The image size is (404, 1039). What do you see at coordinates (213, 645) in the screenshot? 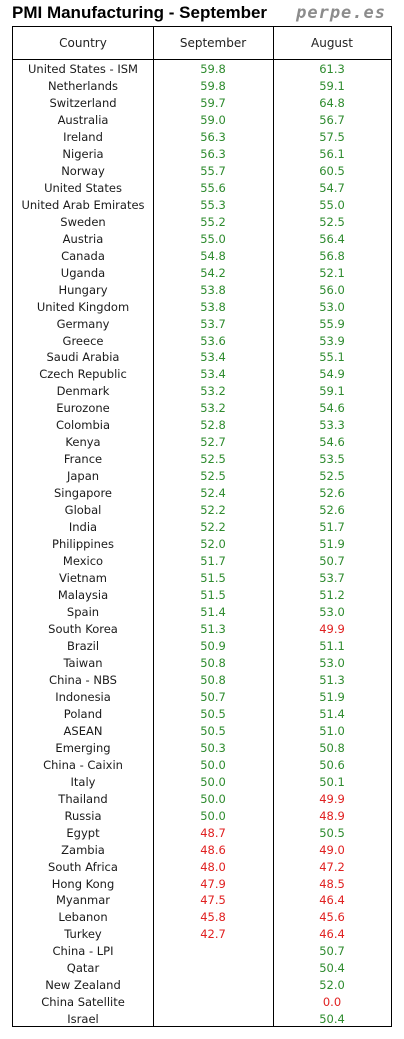
I see `september-value-cell: 50.9` at bounding box center [213, 645].